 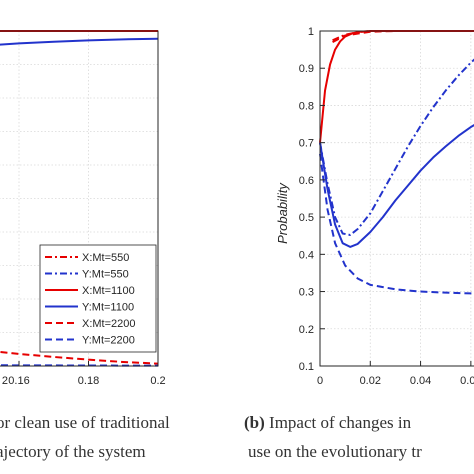 I want to click on right-y-tick-label-6: 0.7, so click(x=306, y=144).